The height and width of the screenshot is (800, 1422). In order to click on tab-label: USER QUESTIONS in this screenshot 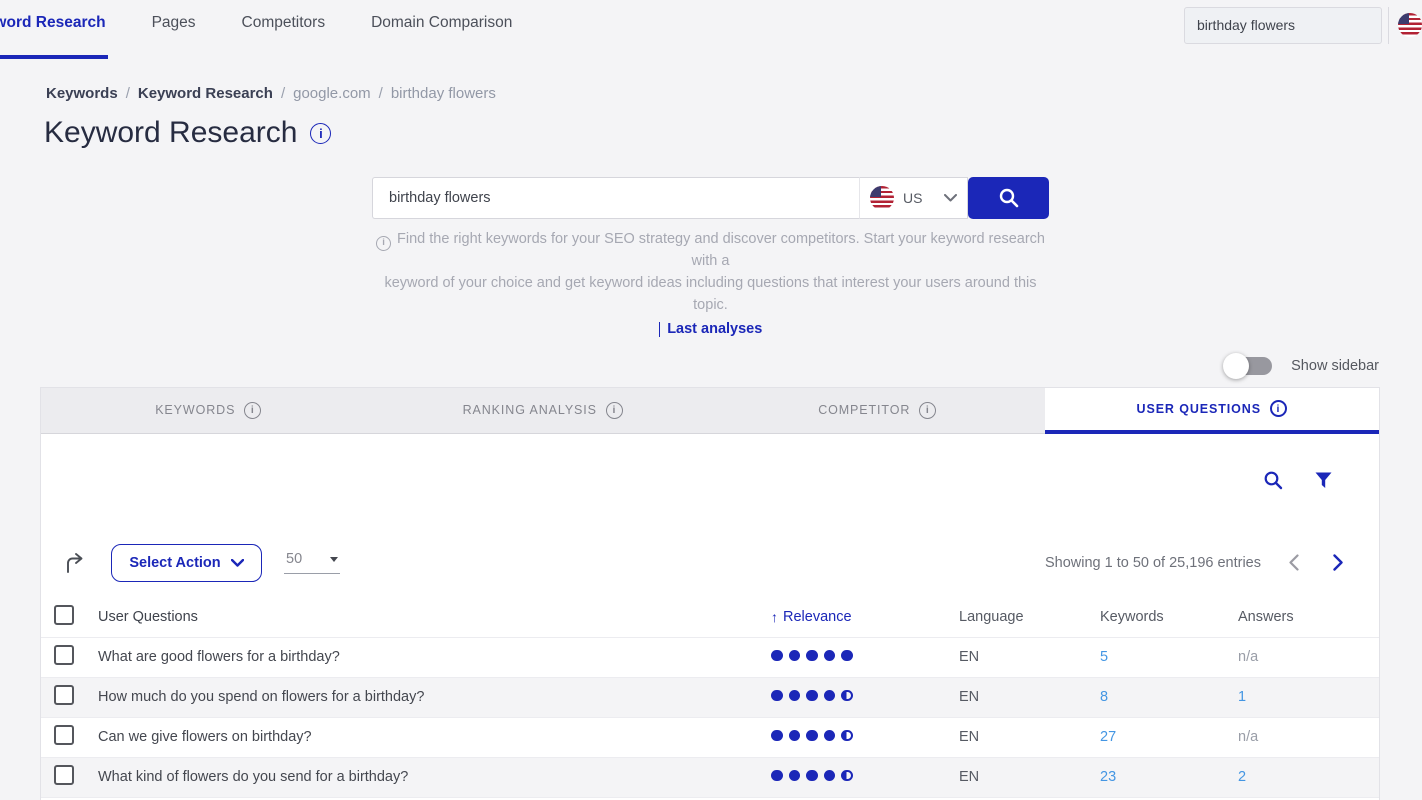, I will do `click(1198, 408)`.